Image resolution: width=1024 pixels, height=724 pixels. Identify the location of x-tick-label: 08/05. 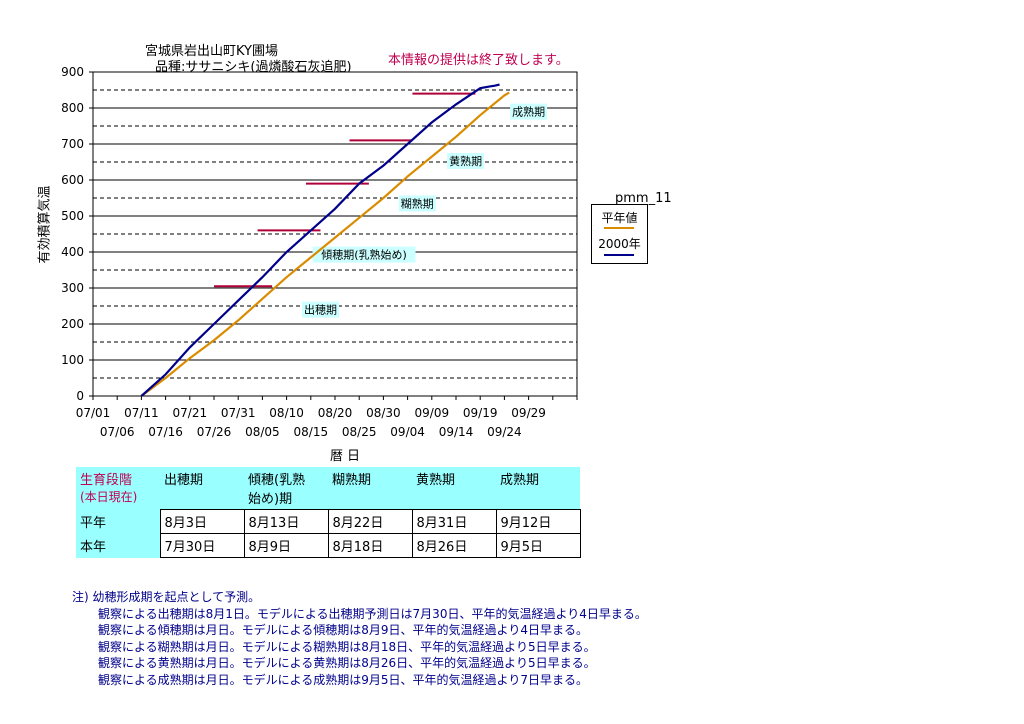
(262, 432).